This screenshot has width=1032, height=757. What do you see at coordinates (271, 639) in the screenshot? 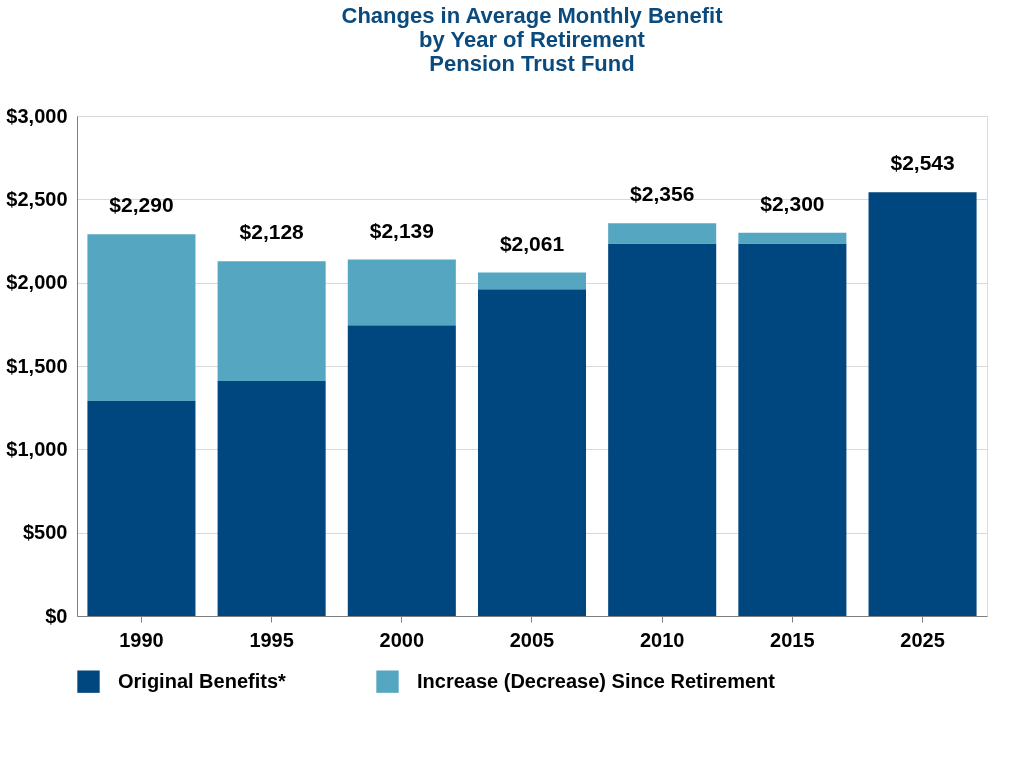
I see `x-tick-label: 1995` at bounding box center [271, 639].